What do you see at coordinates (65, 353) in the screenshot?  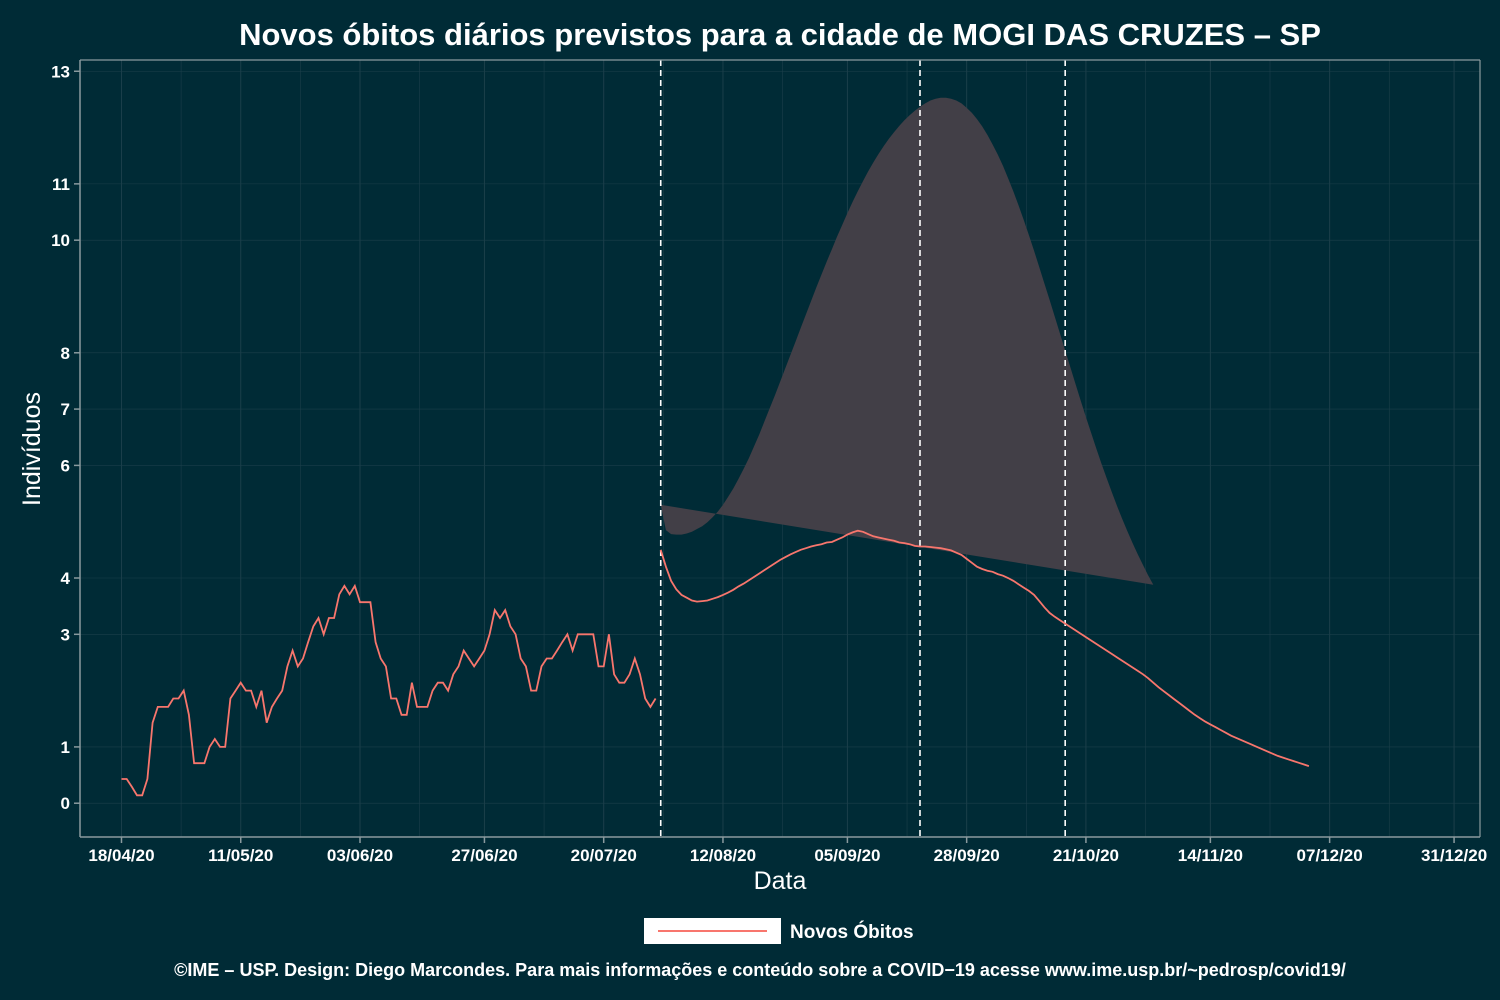 I see `y-tick-label: 8` at bounding box center [65, 353].